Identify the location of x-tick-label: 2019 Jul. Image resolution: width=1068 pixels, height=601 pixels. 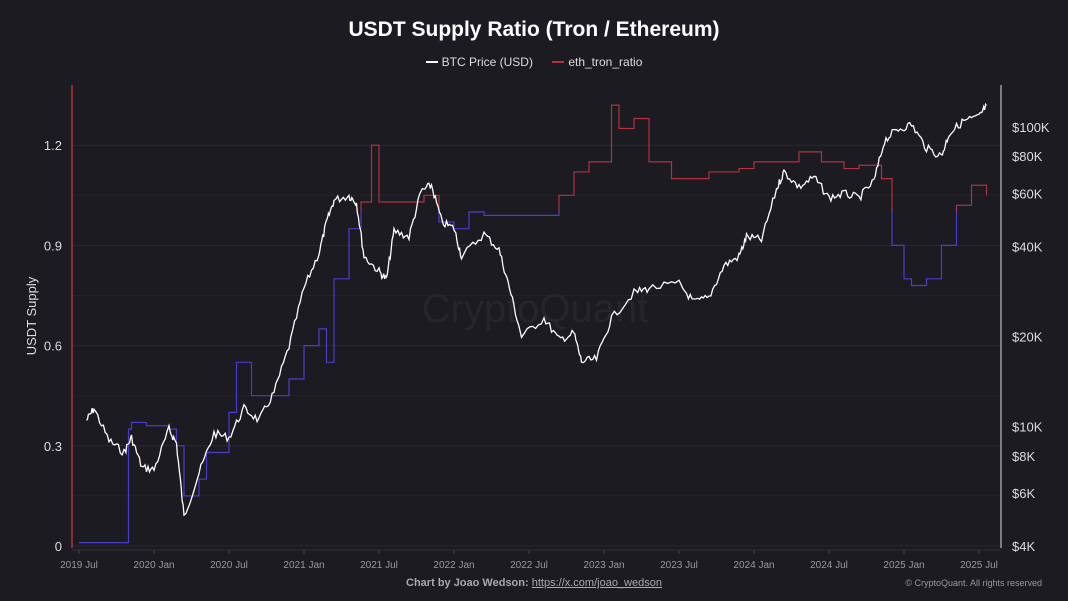
(79, 565).